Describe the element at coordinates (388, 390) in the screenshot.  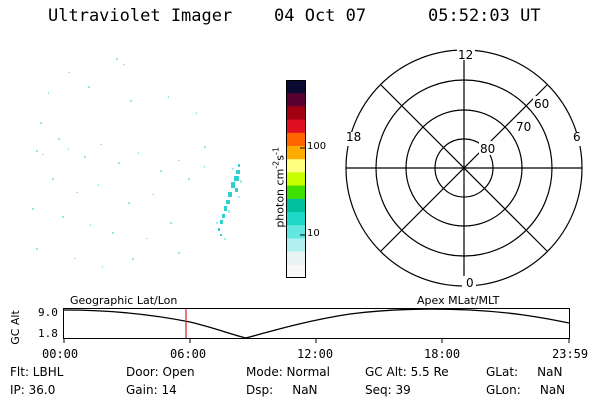
I see `info-seq: Seq: 39` at that location.